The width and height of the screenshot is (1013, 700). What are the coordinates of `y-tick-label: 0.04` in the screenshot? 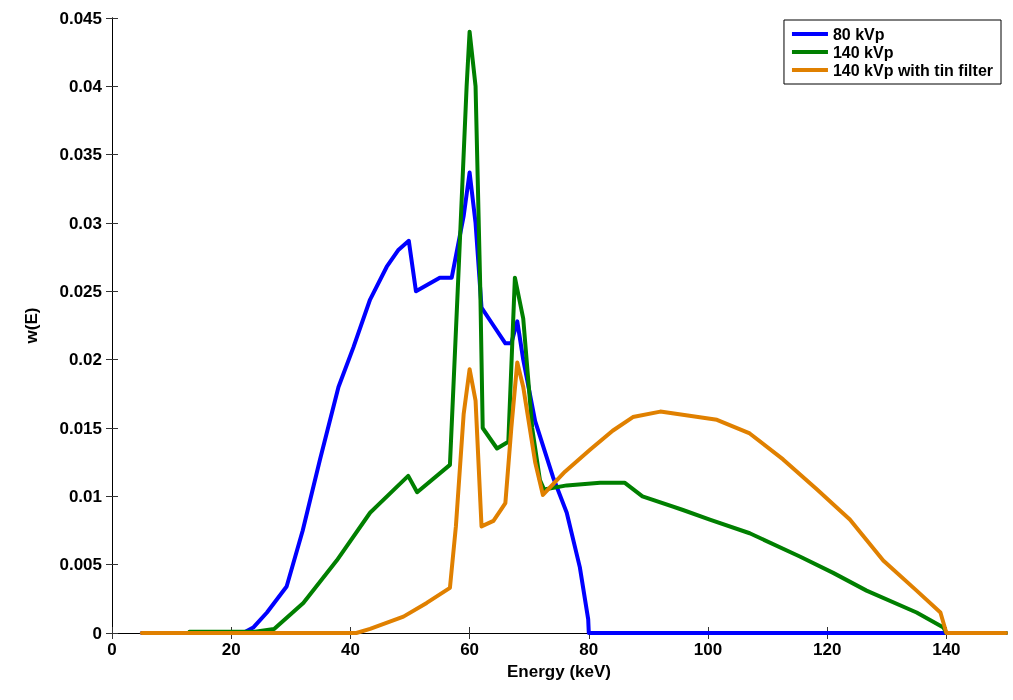 It's located at (85, 86).